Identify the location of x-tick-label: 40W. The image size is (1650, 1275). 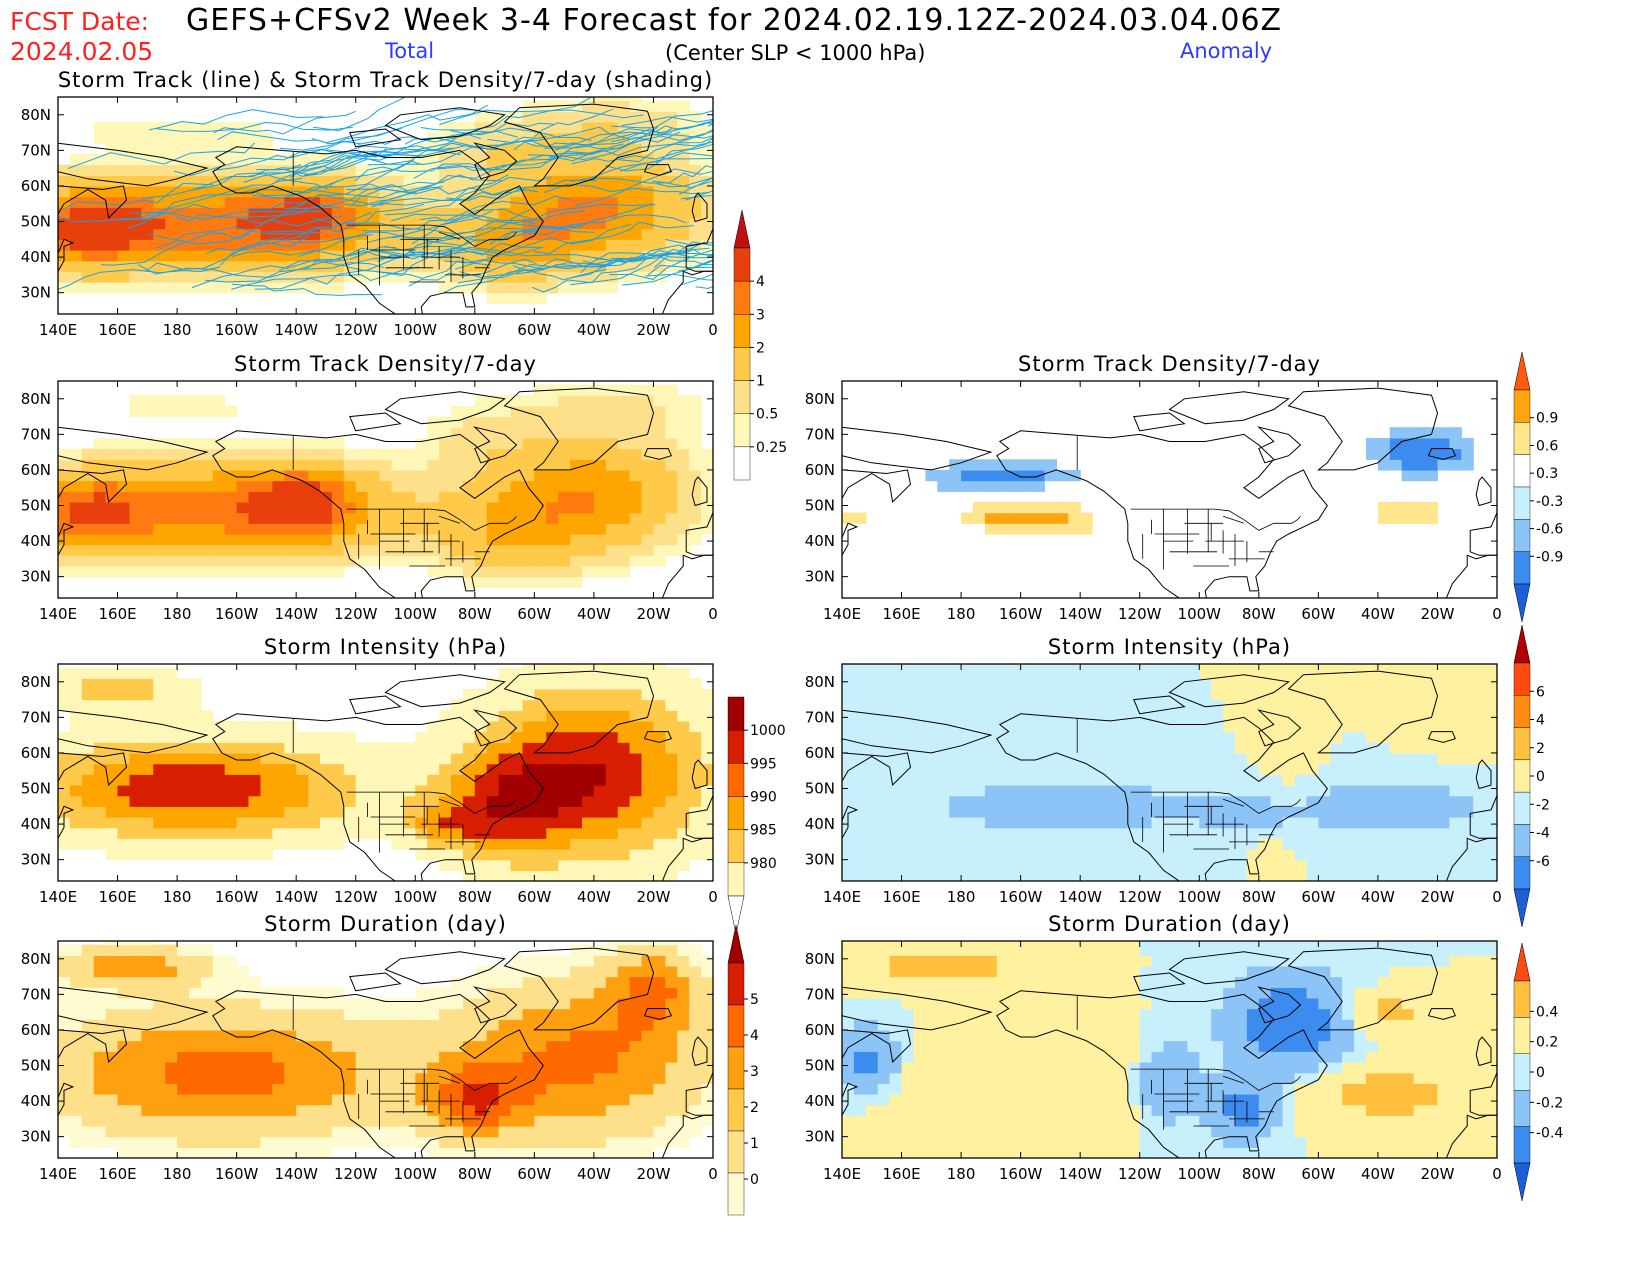
(594, 330).